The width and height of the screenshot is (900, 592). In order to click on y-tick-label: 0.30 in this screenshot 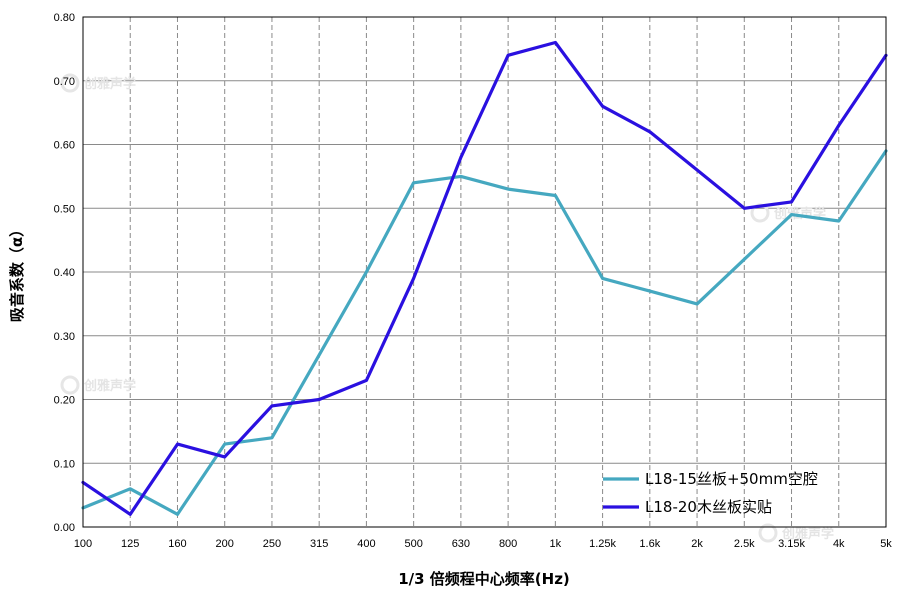, I will do `click(64, 337)`.